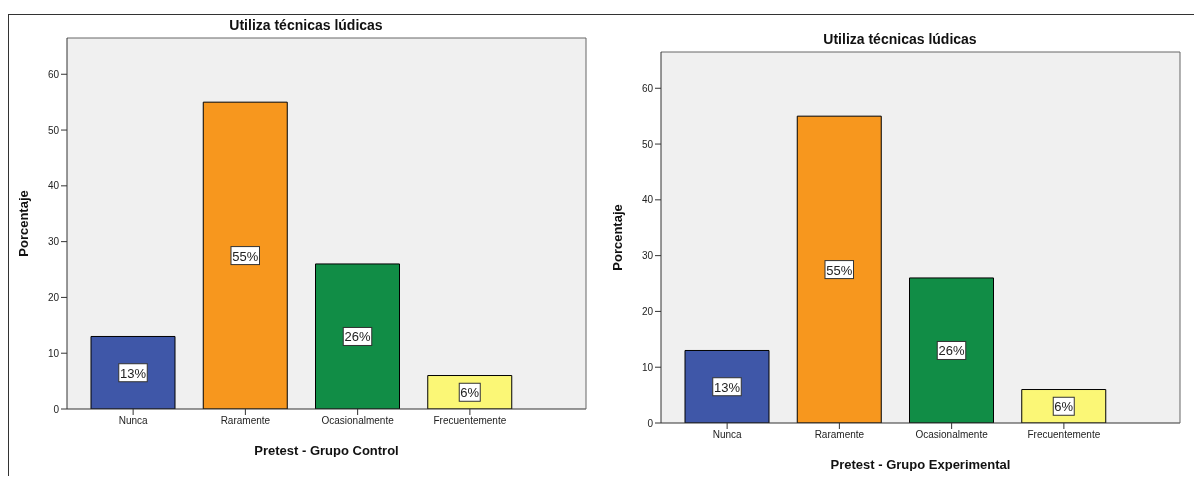  Describe the element at coordinates (326, 450) in the screenshot. I see `x-axis-title: Pretest - Grupo Control` at that location.